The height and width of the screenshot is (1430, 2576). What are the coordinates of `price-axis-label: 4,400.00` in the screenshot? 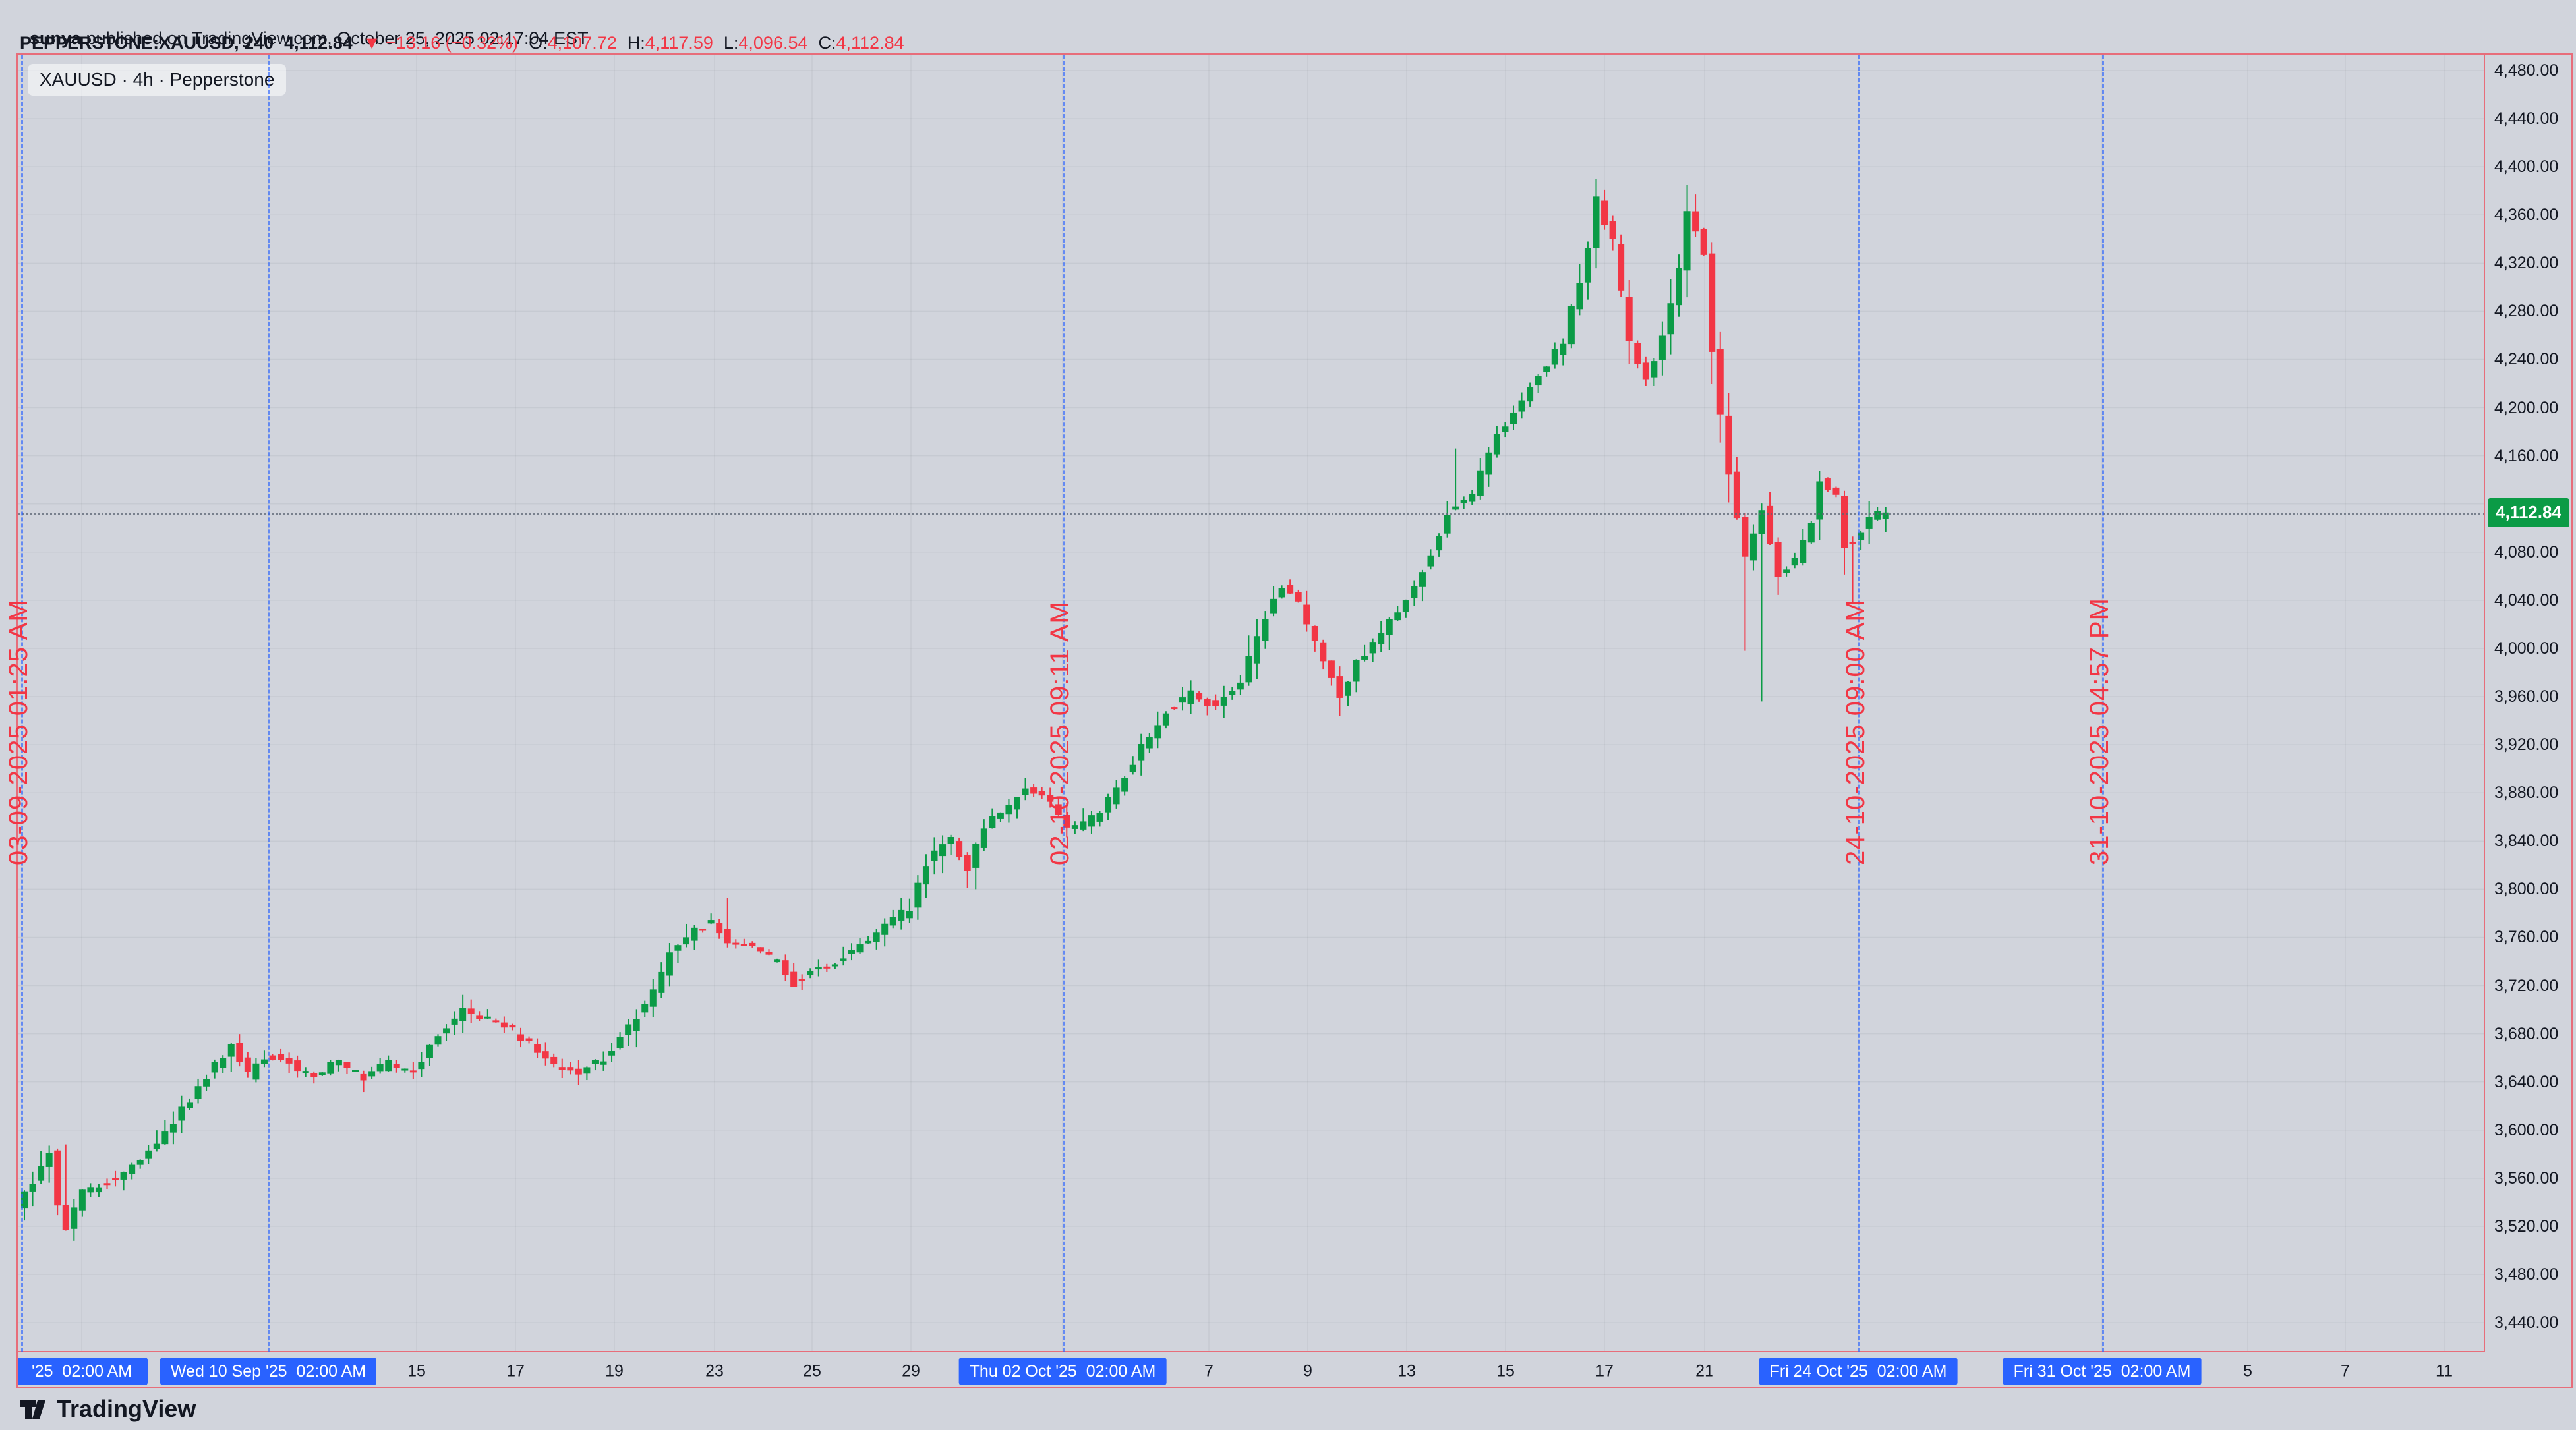 It's located at (2526, 167).